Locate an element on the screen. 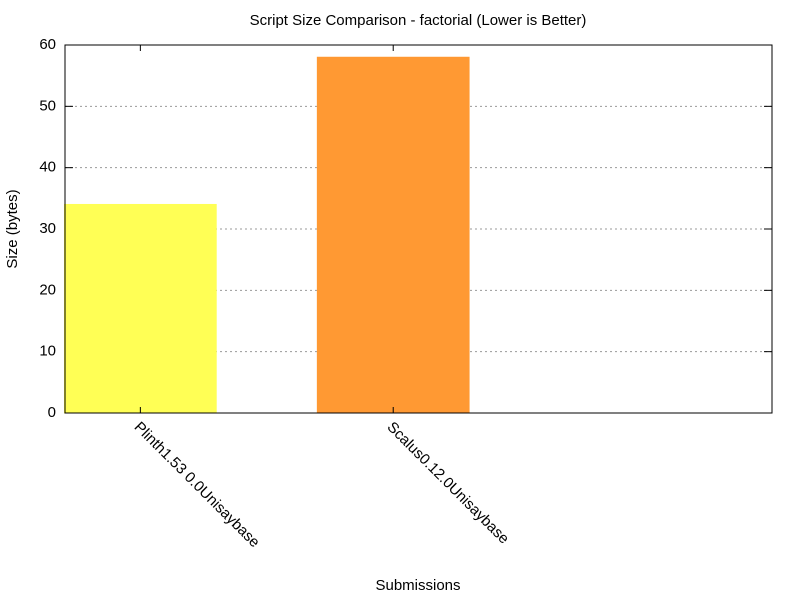 The image size is (800, 600). y-tick-label: 30 is located at coordinates (47, 228).